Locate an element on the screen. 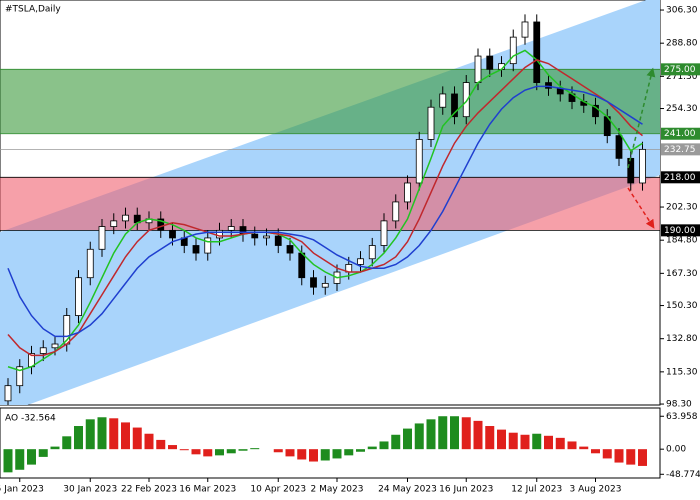 The width and height of the screenshot is (700, 500). y-tick-label: 288.80 is located at coordinates (682, 44).